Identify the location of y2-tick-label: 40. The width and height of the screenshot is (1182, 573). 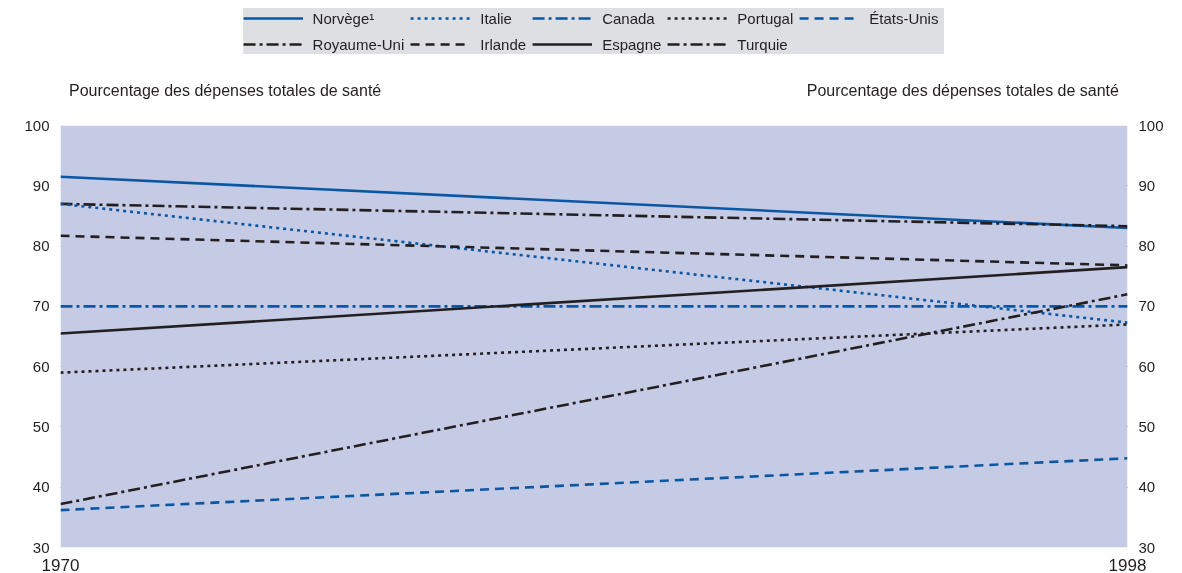
(1147, 487).